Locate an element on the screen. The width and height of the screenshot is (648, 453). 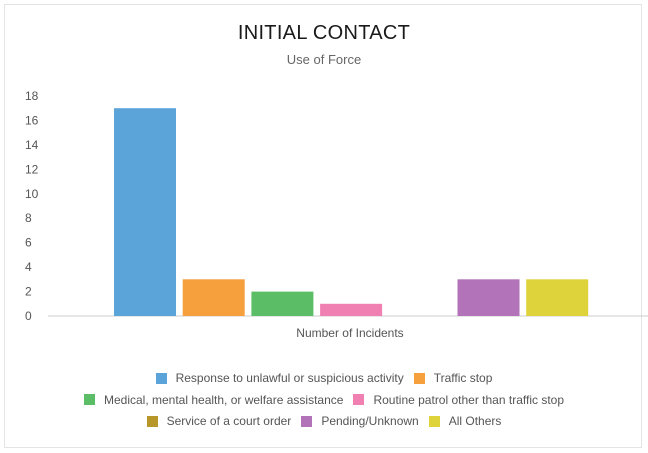
legend-label: All Others is located at coordinates (475, 421).